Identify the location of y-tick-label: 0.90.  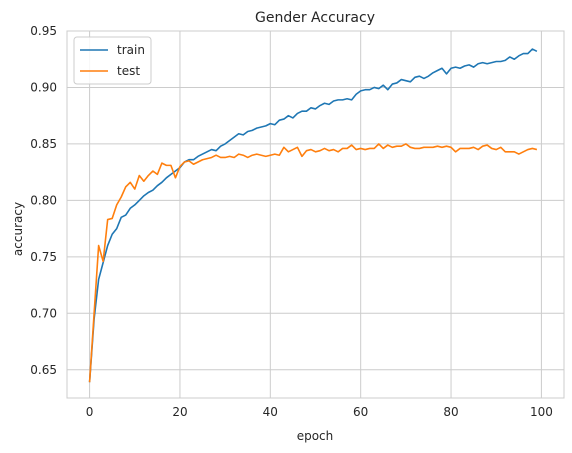
(43, 87).